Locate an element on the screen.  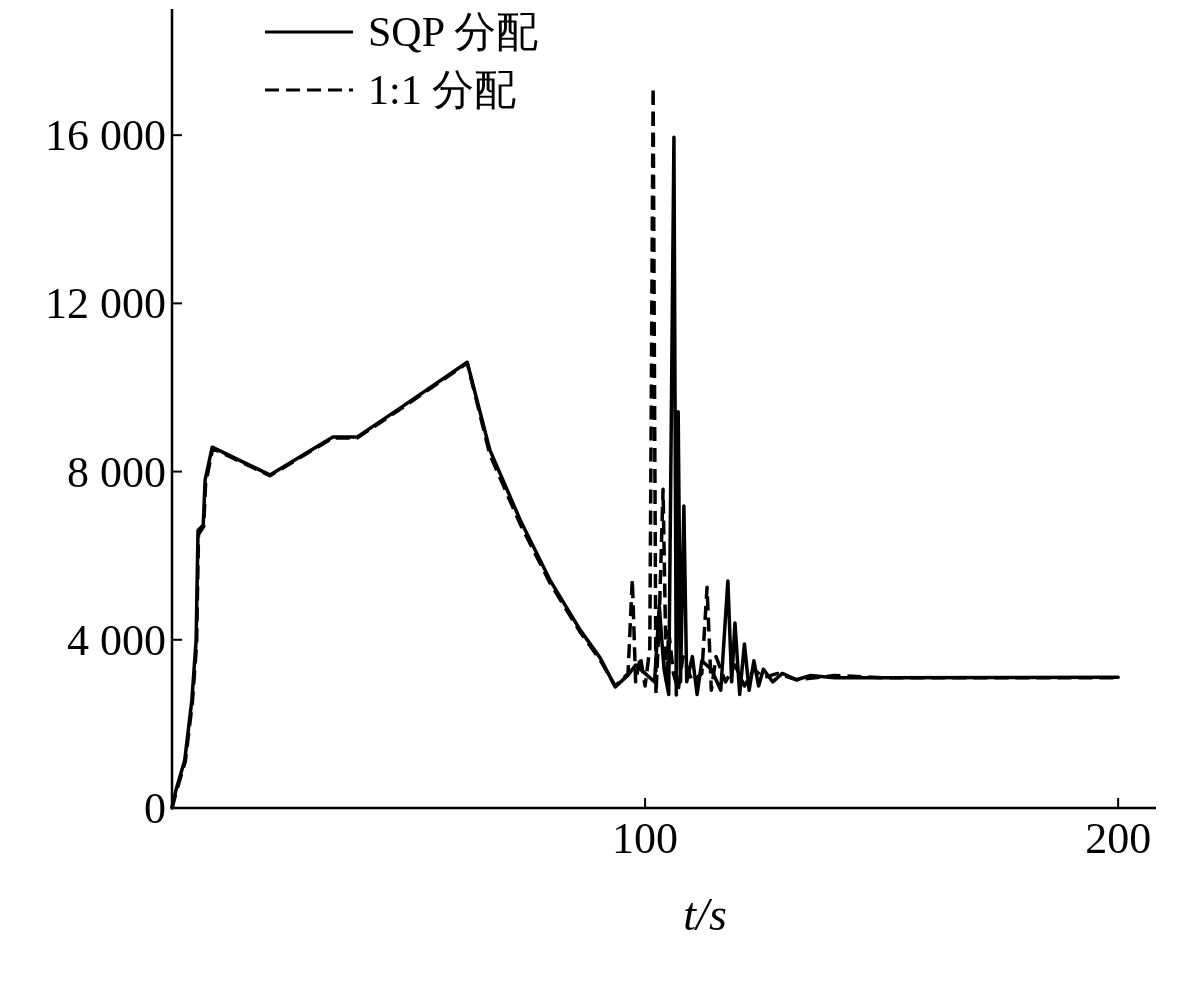
y-tick-label: 8 000 is located at coordinates (116, 472).